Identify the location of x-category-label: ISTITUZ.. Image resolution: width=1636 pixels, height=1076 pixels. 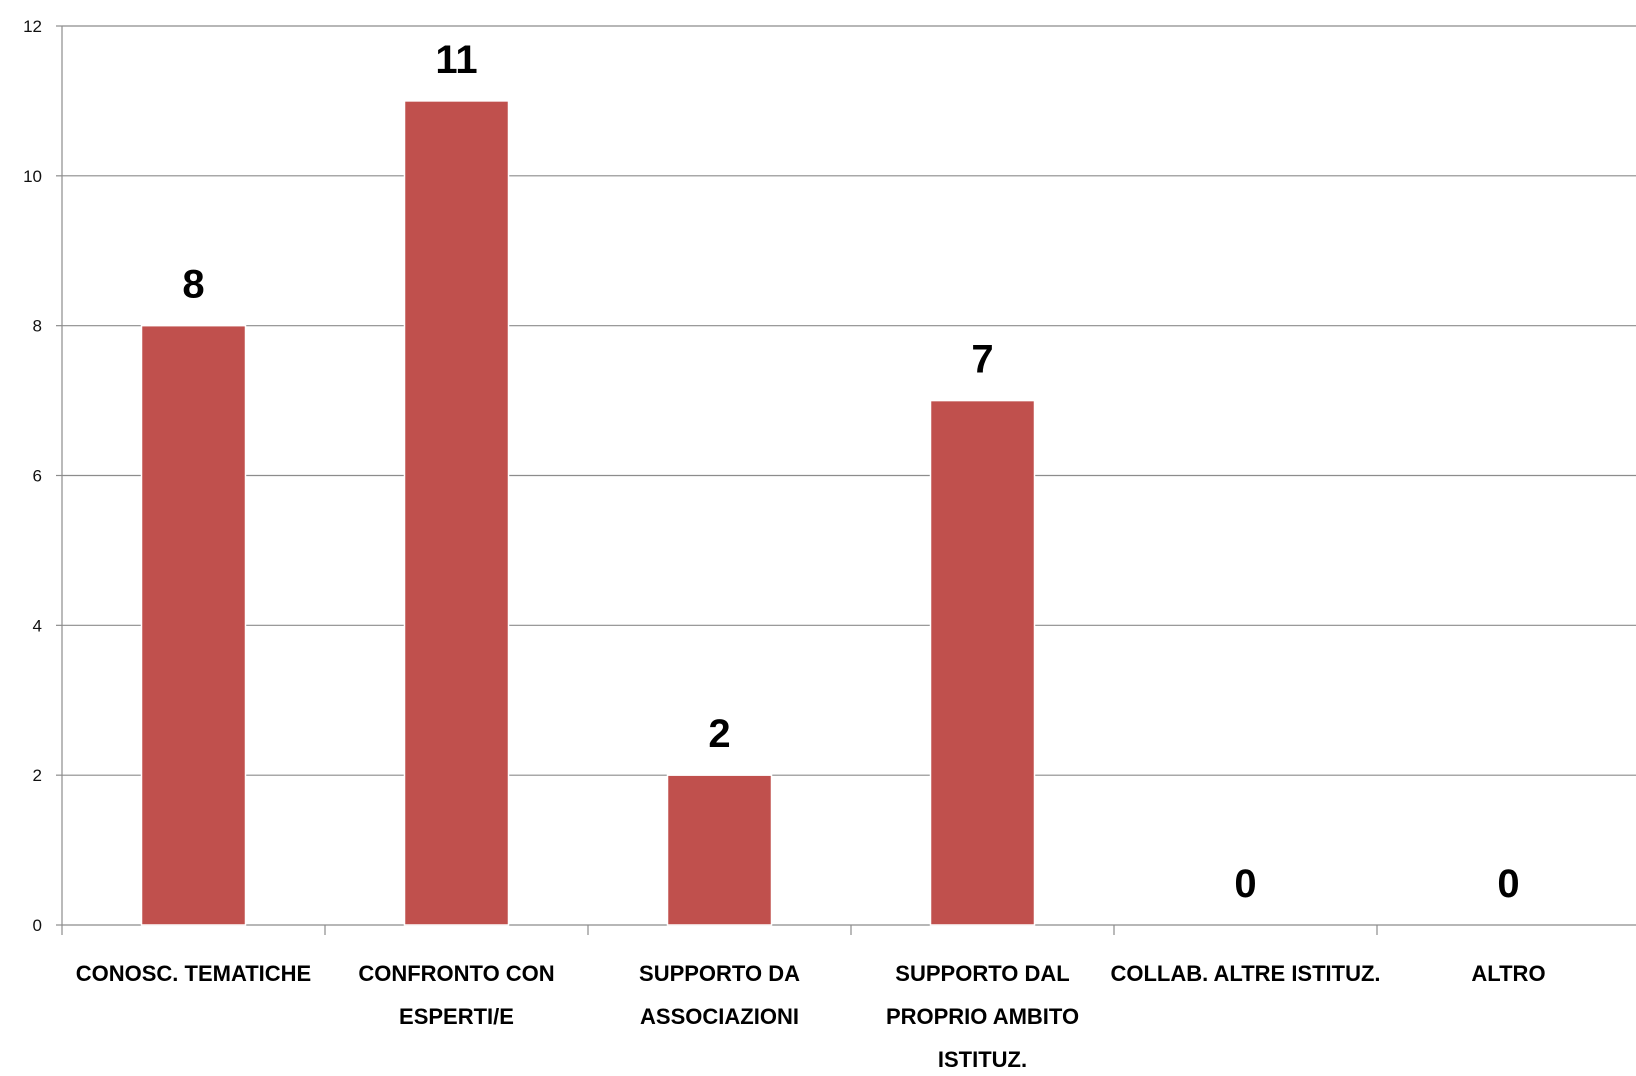
(982, 1059).